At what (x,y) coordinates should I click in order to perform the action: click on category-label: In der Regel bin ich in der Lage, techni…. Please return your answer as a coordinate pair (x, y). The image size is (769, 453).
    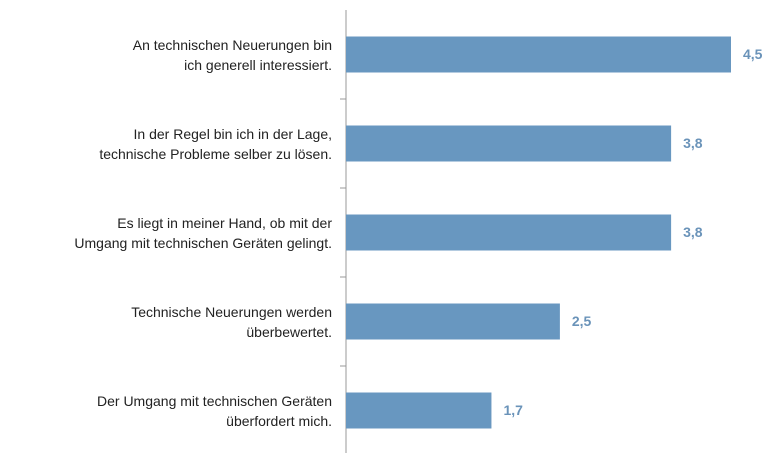
    Looking at the image, I should click on (215, 143).